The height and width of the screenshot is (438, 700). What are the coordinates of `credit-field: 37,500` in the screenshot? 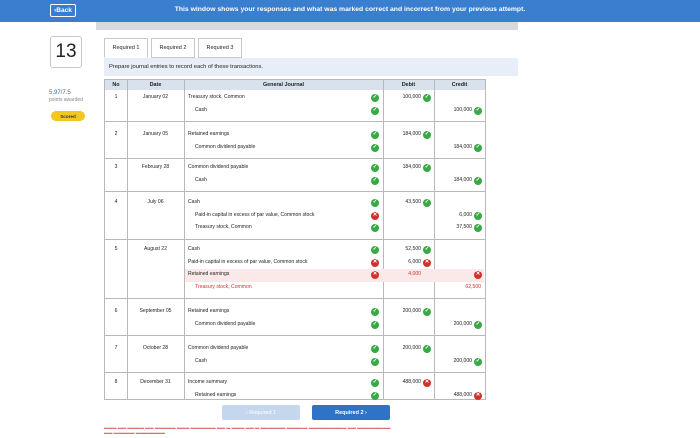 It's located at (464, 227).